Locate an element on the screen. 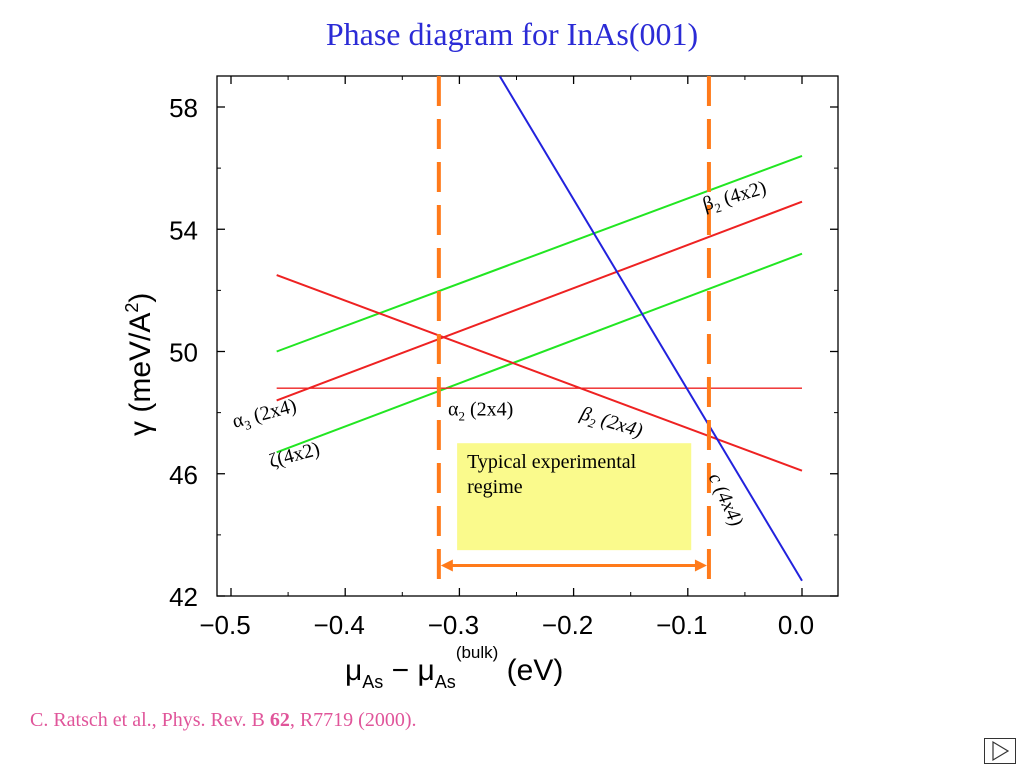 The width and height of the screenshot is (1024, 768). play-forward-icon is located at coordinates (1001, 751).